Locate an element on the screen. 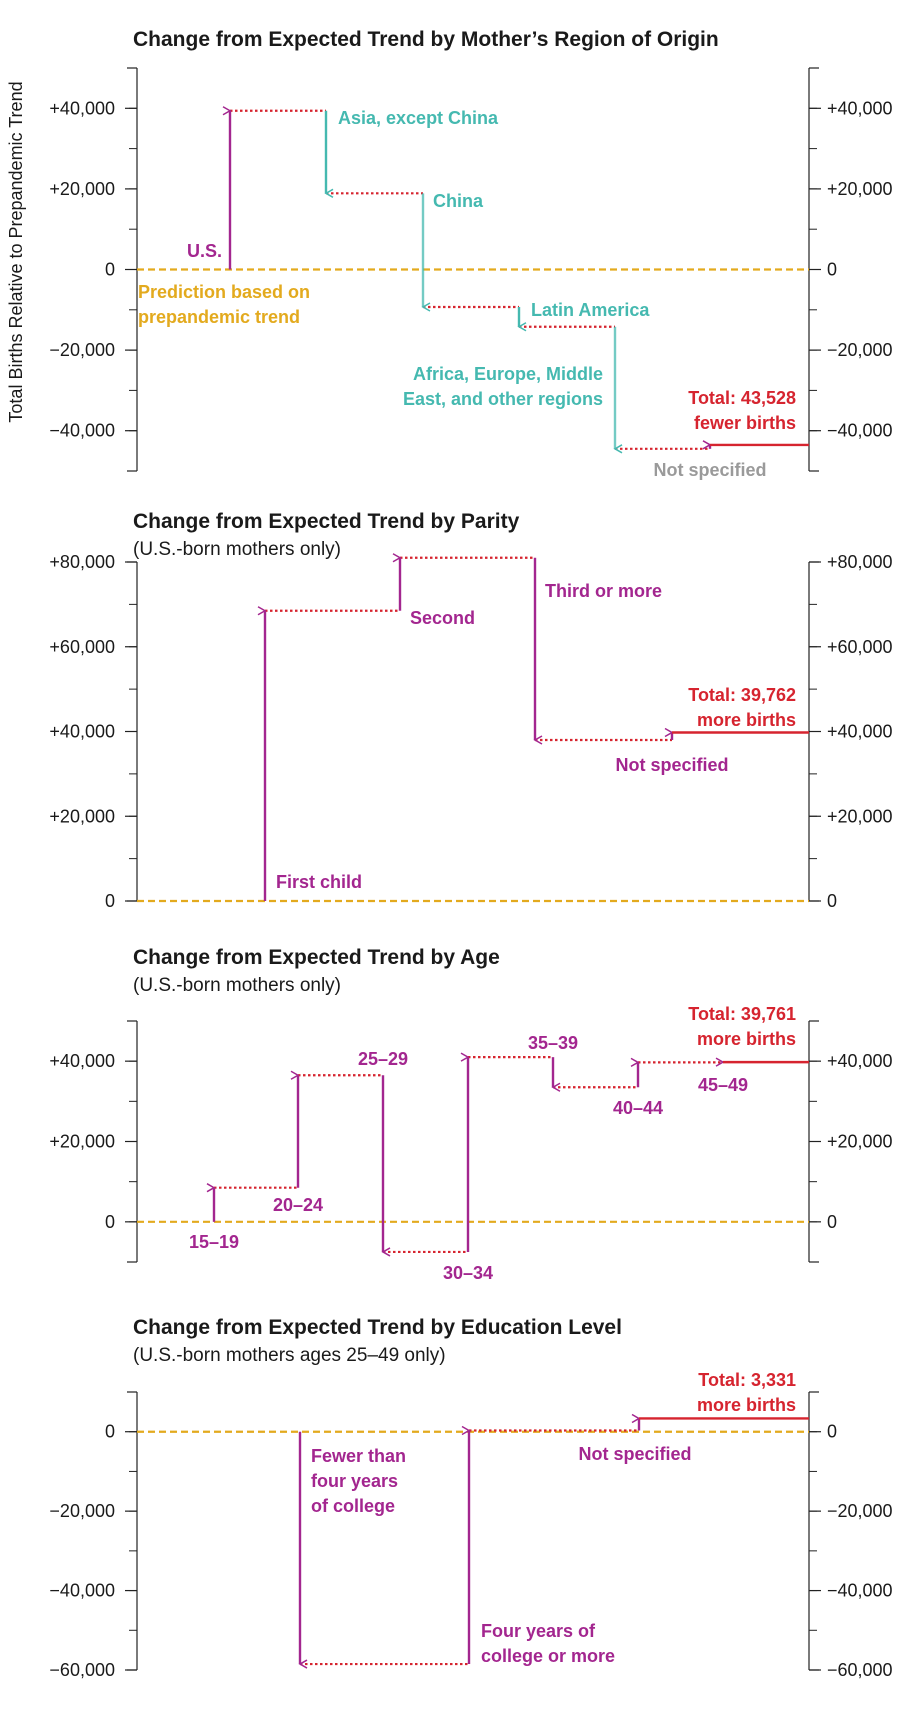 The height and width of the screenshot is (1714, 909). step-label: Four years of is located at coordinates (538, 1631).